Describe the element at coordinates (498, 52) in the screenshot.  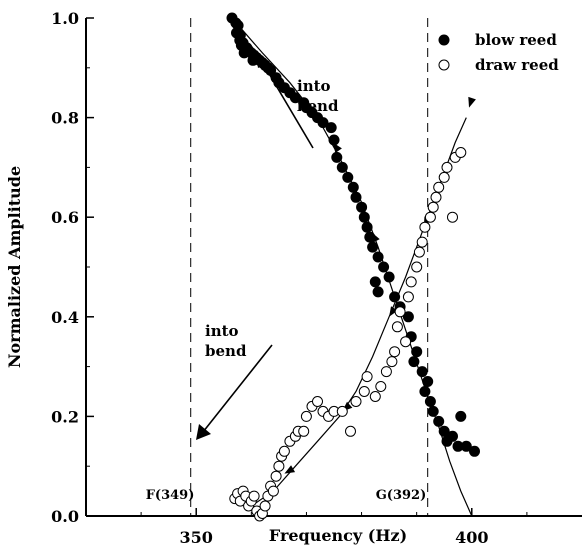
I see `legend: blow reed draw reed` at that location.